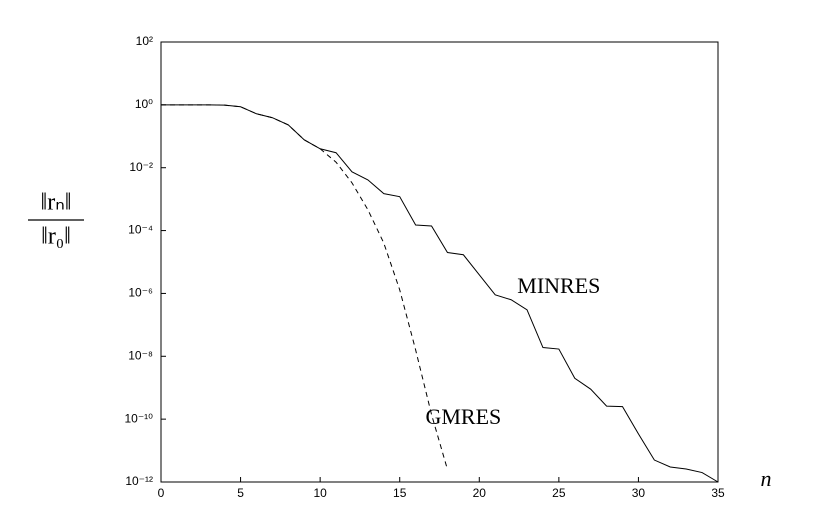 This screenshot has width=815, height=526. What do you see at coordinates (240, 493) in the screenshot?
I see `x-tick-label: 5` at bounding box center [240, 493].